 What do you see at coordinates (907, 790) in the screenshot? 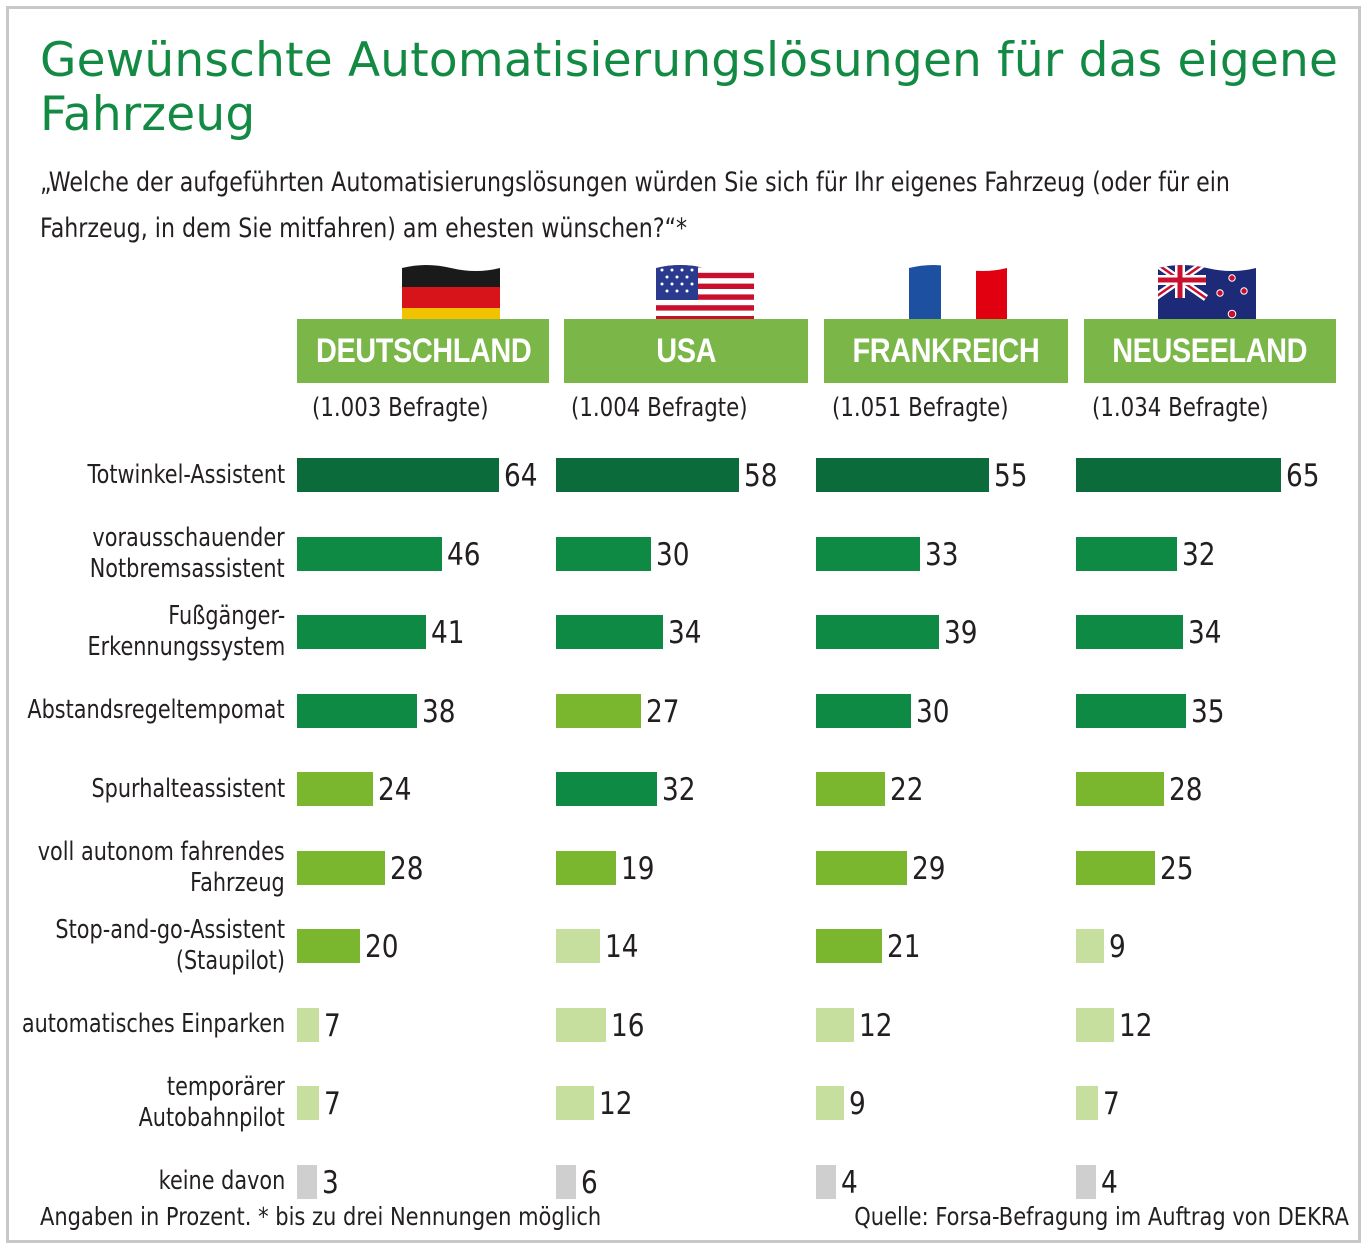
I see `data-label: 22` at bounding box center [907, 790].